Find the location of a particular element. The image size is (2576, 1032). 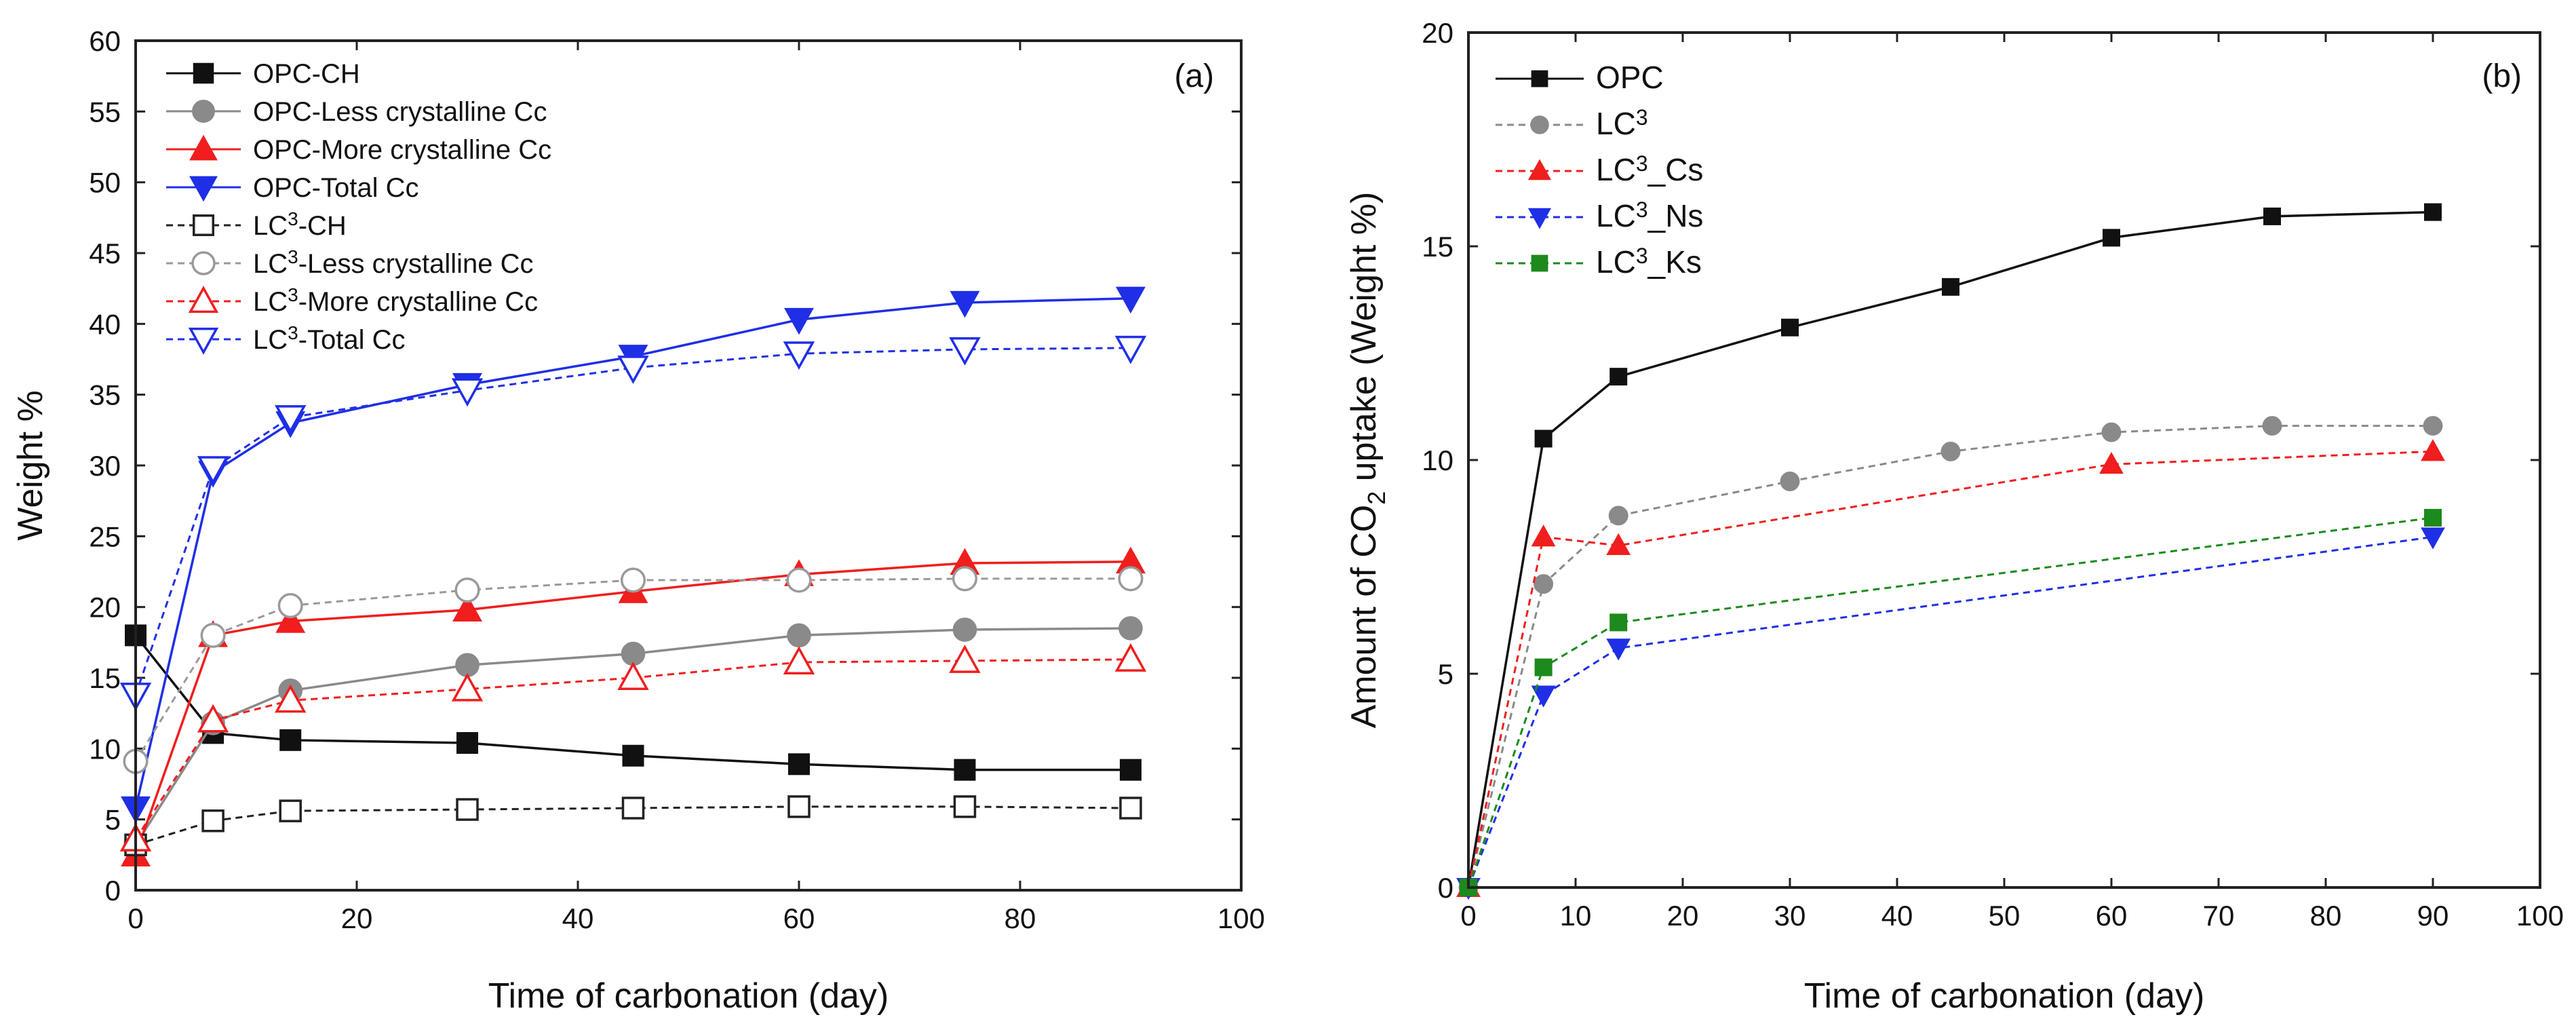

panel-a-x-tick-label: 40 is located at coordinates (578, 918).